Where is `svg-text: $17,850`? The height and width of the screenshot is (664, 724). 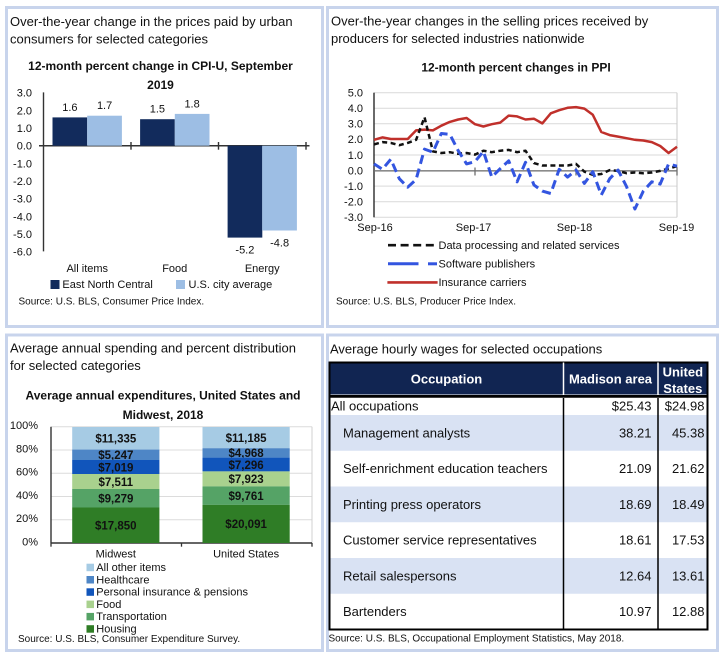
svg-text: $17,850 is located at coordinates (116, 527).